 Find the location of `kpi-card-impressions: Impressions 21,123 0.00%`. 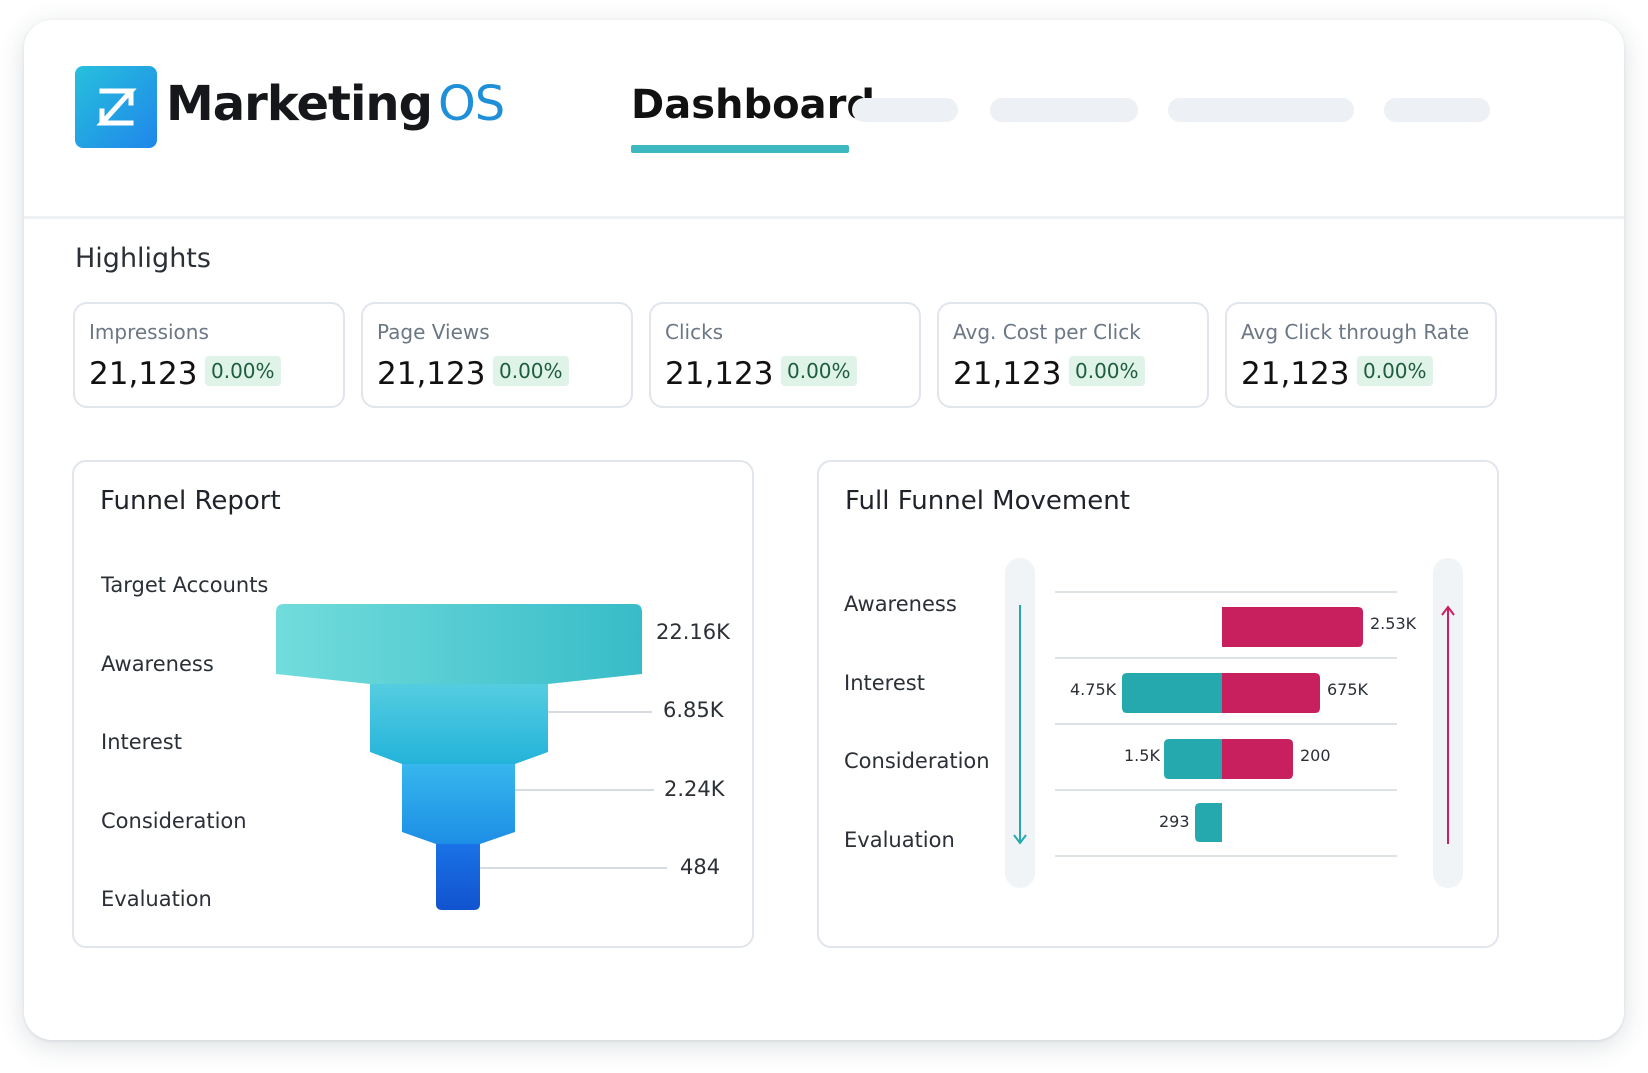

kpi-card-impressions: Impressions 21,123 0.00% is located at coordinates (209, 355).